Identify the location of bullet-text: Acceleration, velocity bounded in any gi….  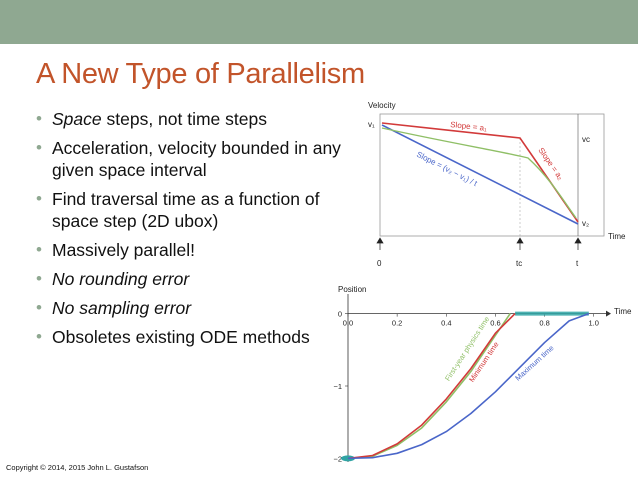
(196, 159).